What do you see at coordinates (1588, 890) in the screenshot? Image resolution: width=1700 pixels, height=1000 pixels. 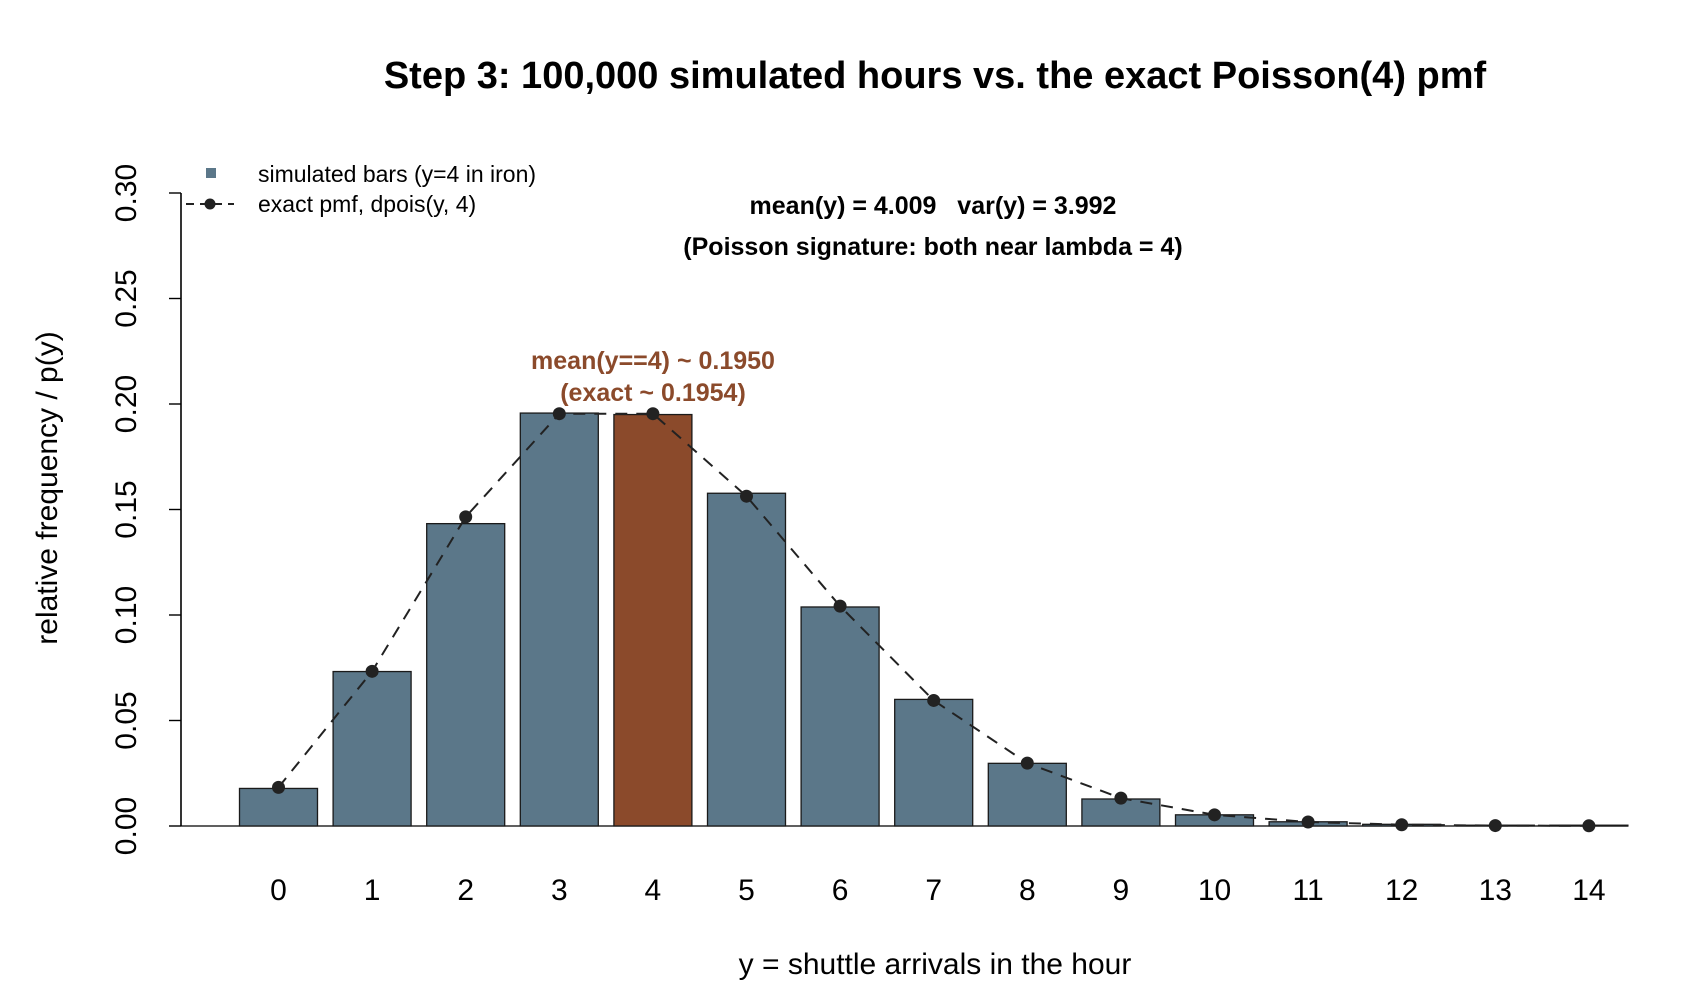 I see `x-tick-label: 14` at bounding box center [1588, 890].